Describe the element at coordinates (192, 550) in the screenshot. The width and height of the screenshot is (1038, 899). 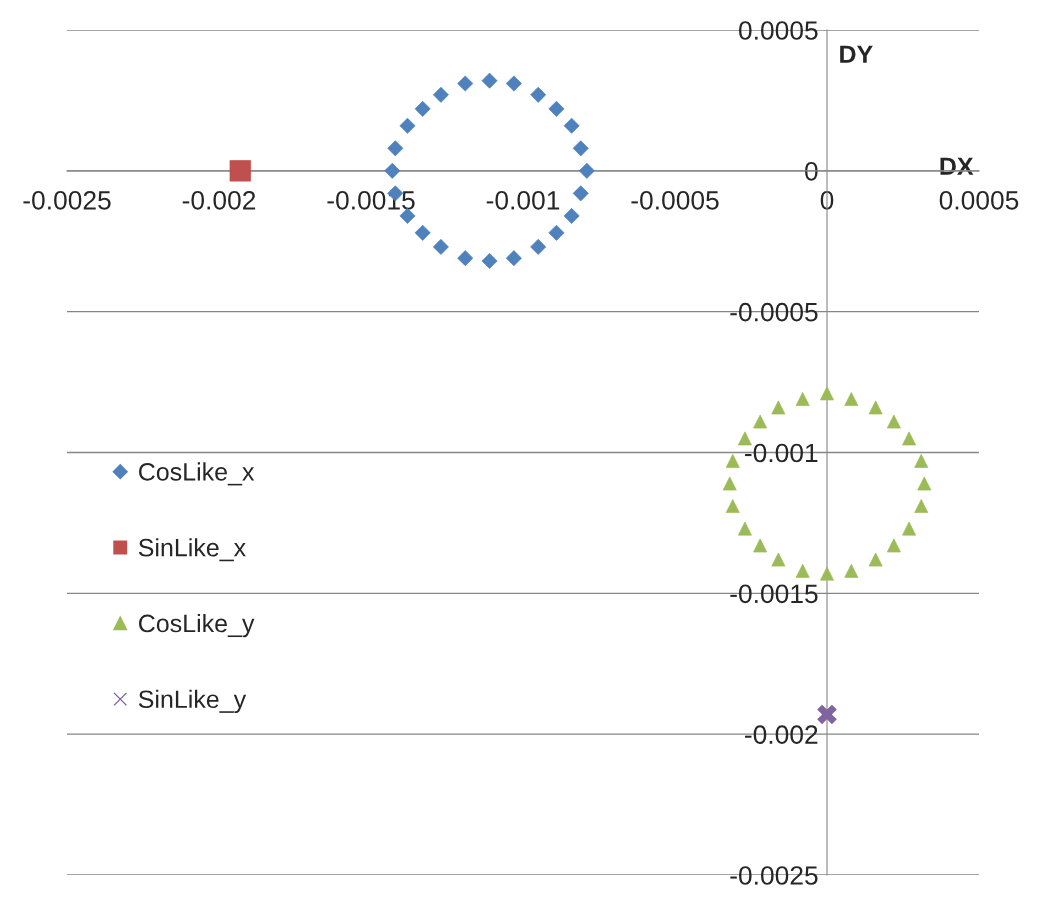
I see `legend-label: SinLike_x` at that location.